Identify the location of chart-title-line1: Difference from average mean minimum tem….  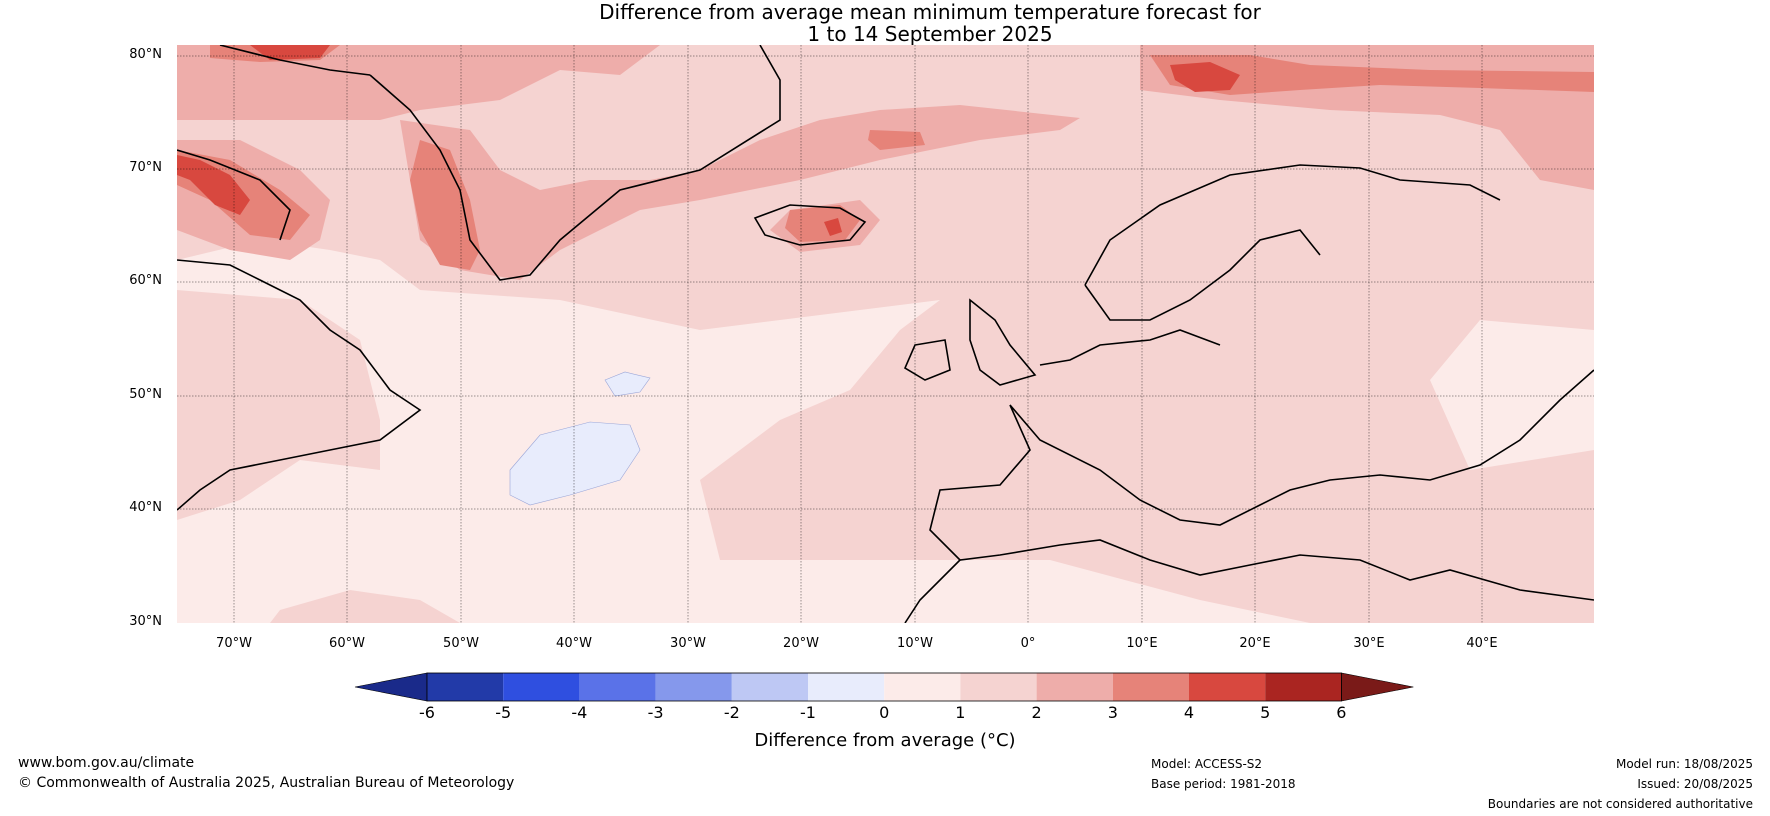
(930, 12).